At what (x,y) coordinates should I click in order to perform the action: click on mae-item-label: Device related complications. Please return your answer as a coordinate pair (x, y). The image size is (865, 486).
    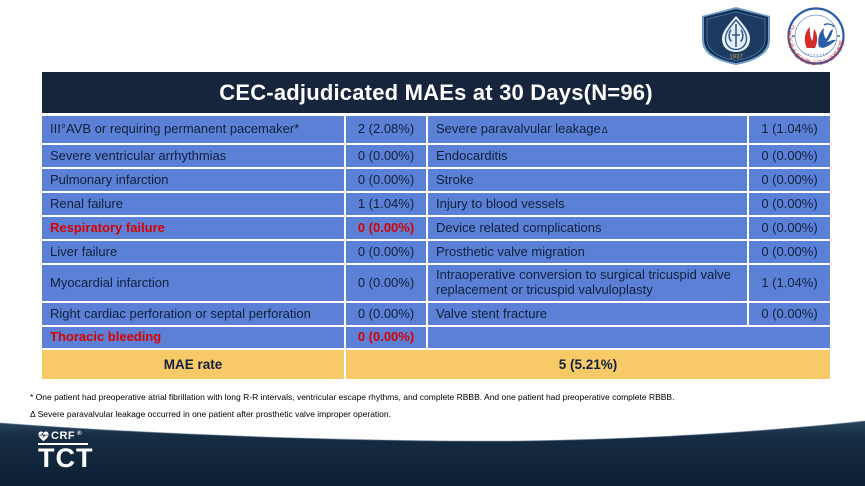
    Looking at the image, I should click on (587, 228).